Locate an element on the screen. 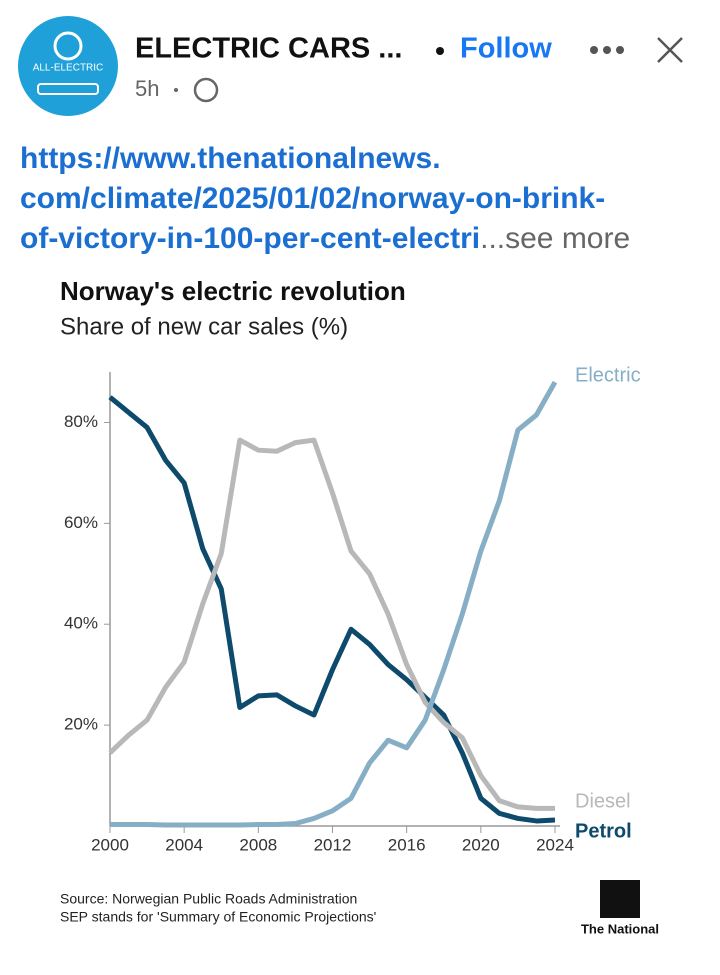 The width and height of the screenshot is (720, 975). y-tick-label: 60% is located at coordinates (81, 522).